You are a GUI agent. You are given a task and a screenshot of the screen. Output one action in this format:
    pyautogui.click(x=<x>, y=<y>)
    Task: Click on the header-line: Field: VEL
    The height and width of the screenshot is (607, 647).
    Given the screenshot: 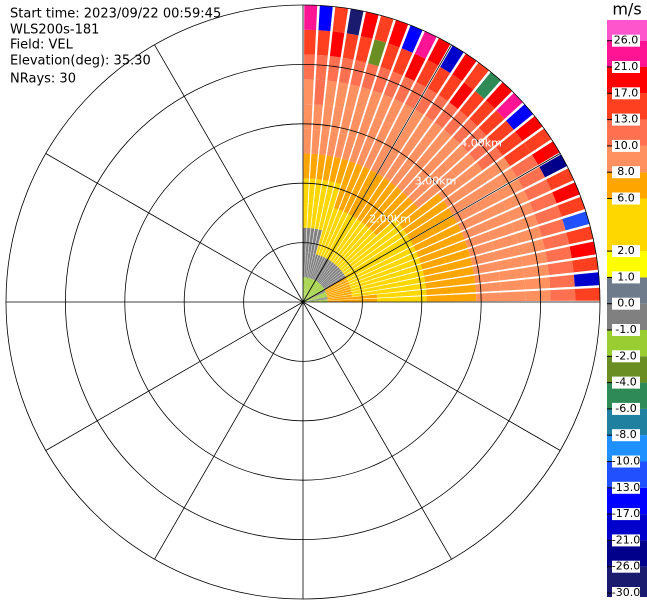 What is the action you would take?
    pyautogui.click(x=42, y=45)
    